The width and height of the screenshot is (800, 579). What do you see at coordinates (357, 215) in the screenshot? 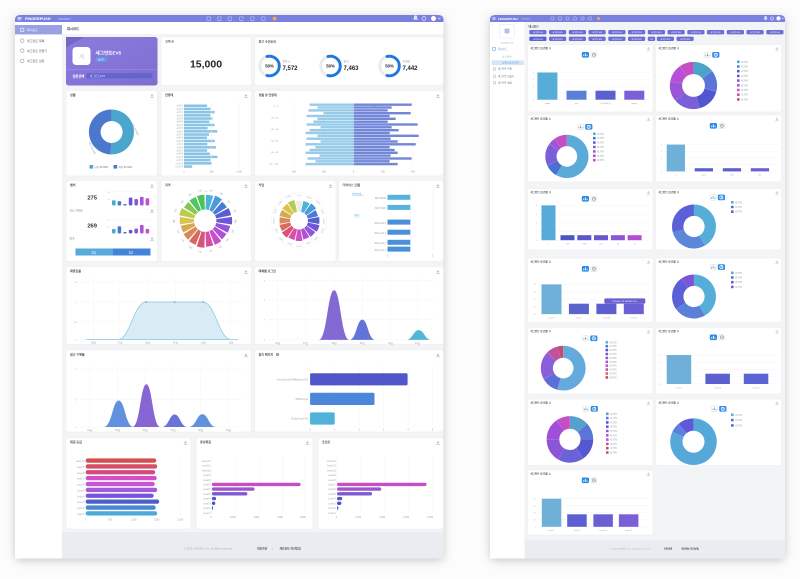
I see `svg-text: iOS` at bounding box center [357, 215].